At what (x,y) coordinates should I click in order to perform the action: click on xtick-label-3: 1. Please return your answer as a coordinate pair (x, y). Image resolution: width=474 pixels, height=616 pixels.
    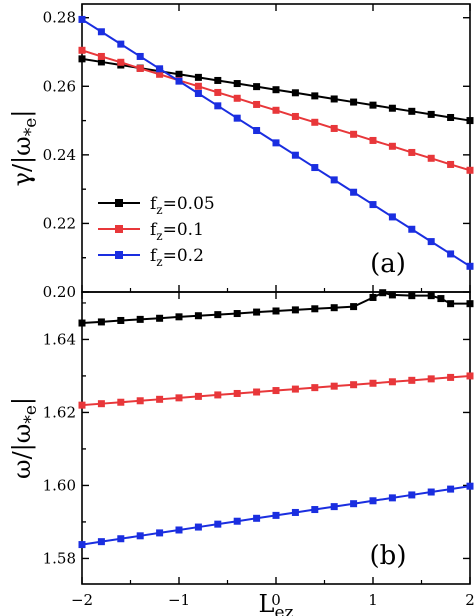
    Looking at the image, I should click on (373, 600).